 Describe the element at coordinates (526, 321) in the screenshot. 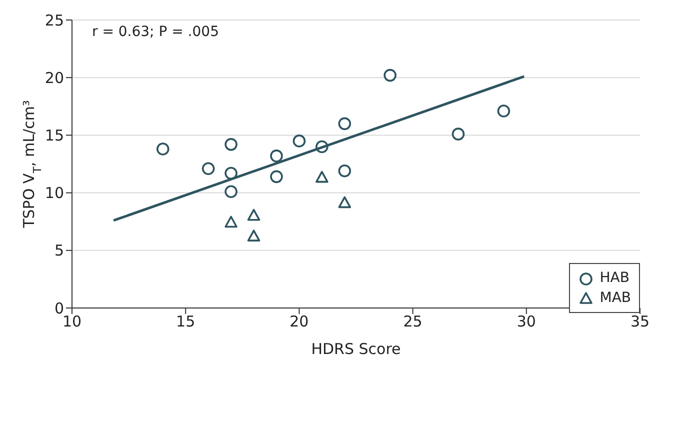

I see `x-tick-label: 30` at that location.